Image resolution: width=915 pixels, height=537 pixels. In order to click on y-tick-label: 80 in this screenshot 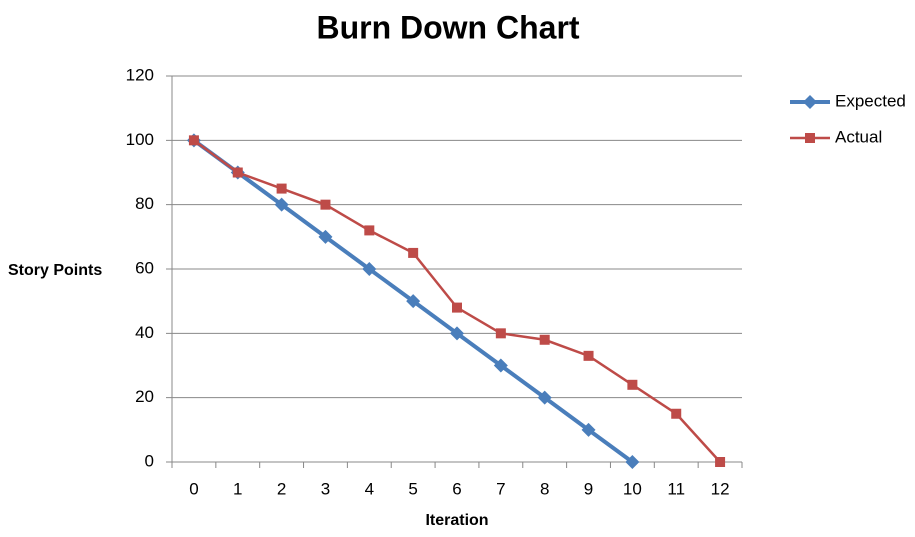, I will do `click(144, 203)`.